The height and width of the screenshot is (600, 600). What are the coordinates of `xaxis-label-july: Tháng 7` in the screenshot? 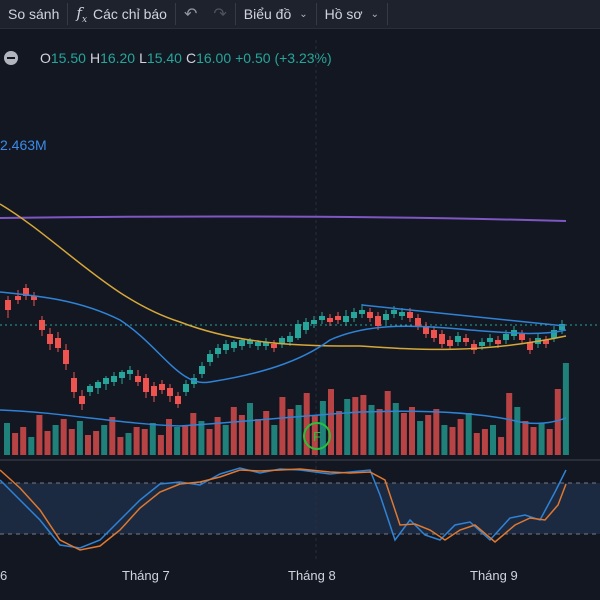 It's located at (146, 575).